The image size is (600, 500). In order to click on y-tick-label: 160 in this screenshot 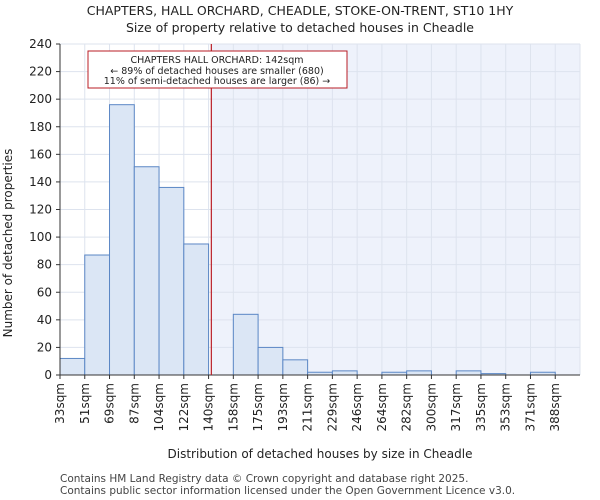, I will do `click(40, 154)`.